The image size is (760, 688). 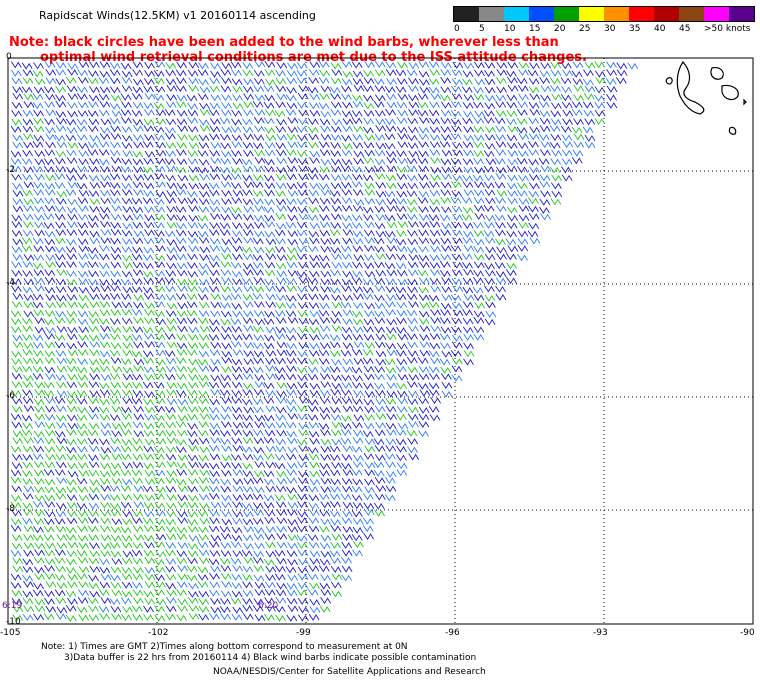 I want to click on galapagos-coastline, so click(x=706, y=98).